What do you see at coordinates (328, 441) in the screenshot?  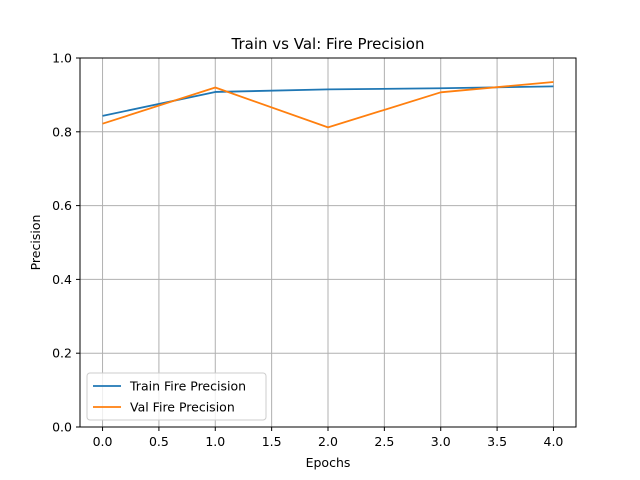 I see `x-tick-label: 2.0` at bounding box center [328, 441].